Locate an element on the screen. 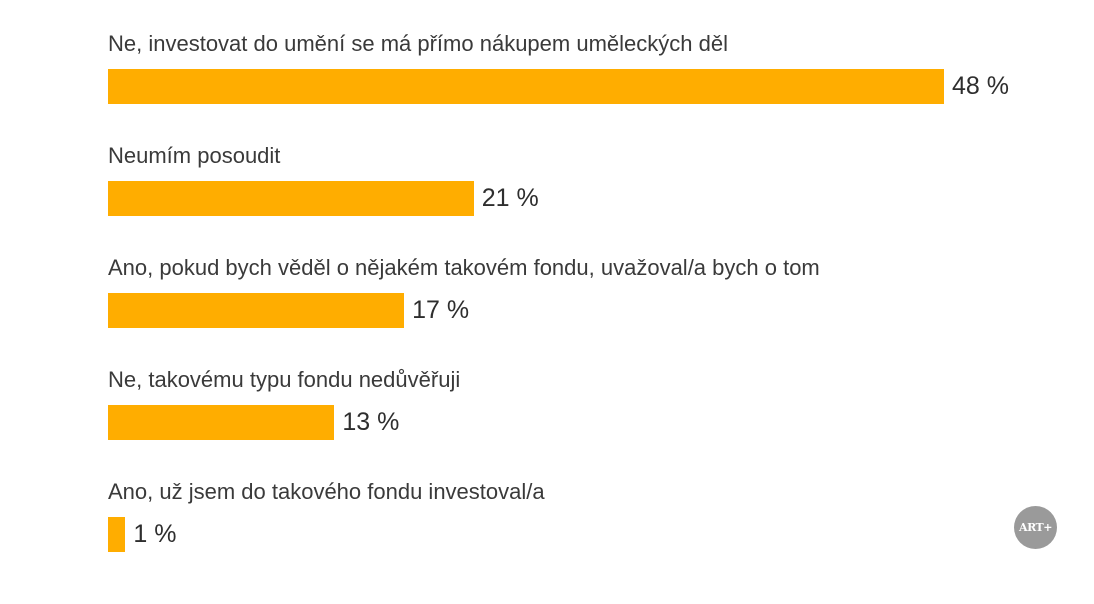  art-plus-logo: ART+ is located at coordinates (1035, 527).